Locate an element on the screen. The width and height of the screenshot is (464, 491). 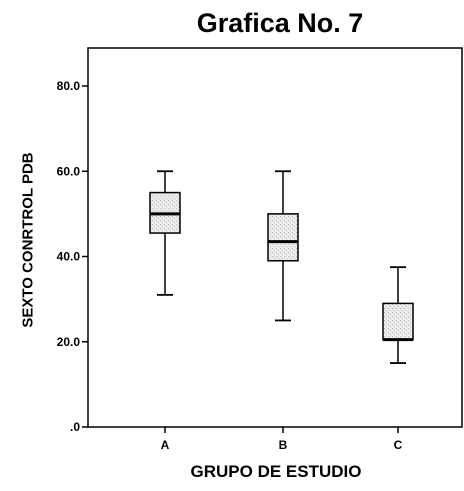
chart-title: Grafica No. 7 is located at coordinates (280, 23).